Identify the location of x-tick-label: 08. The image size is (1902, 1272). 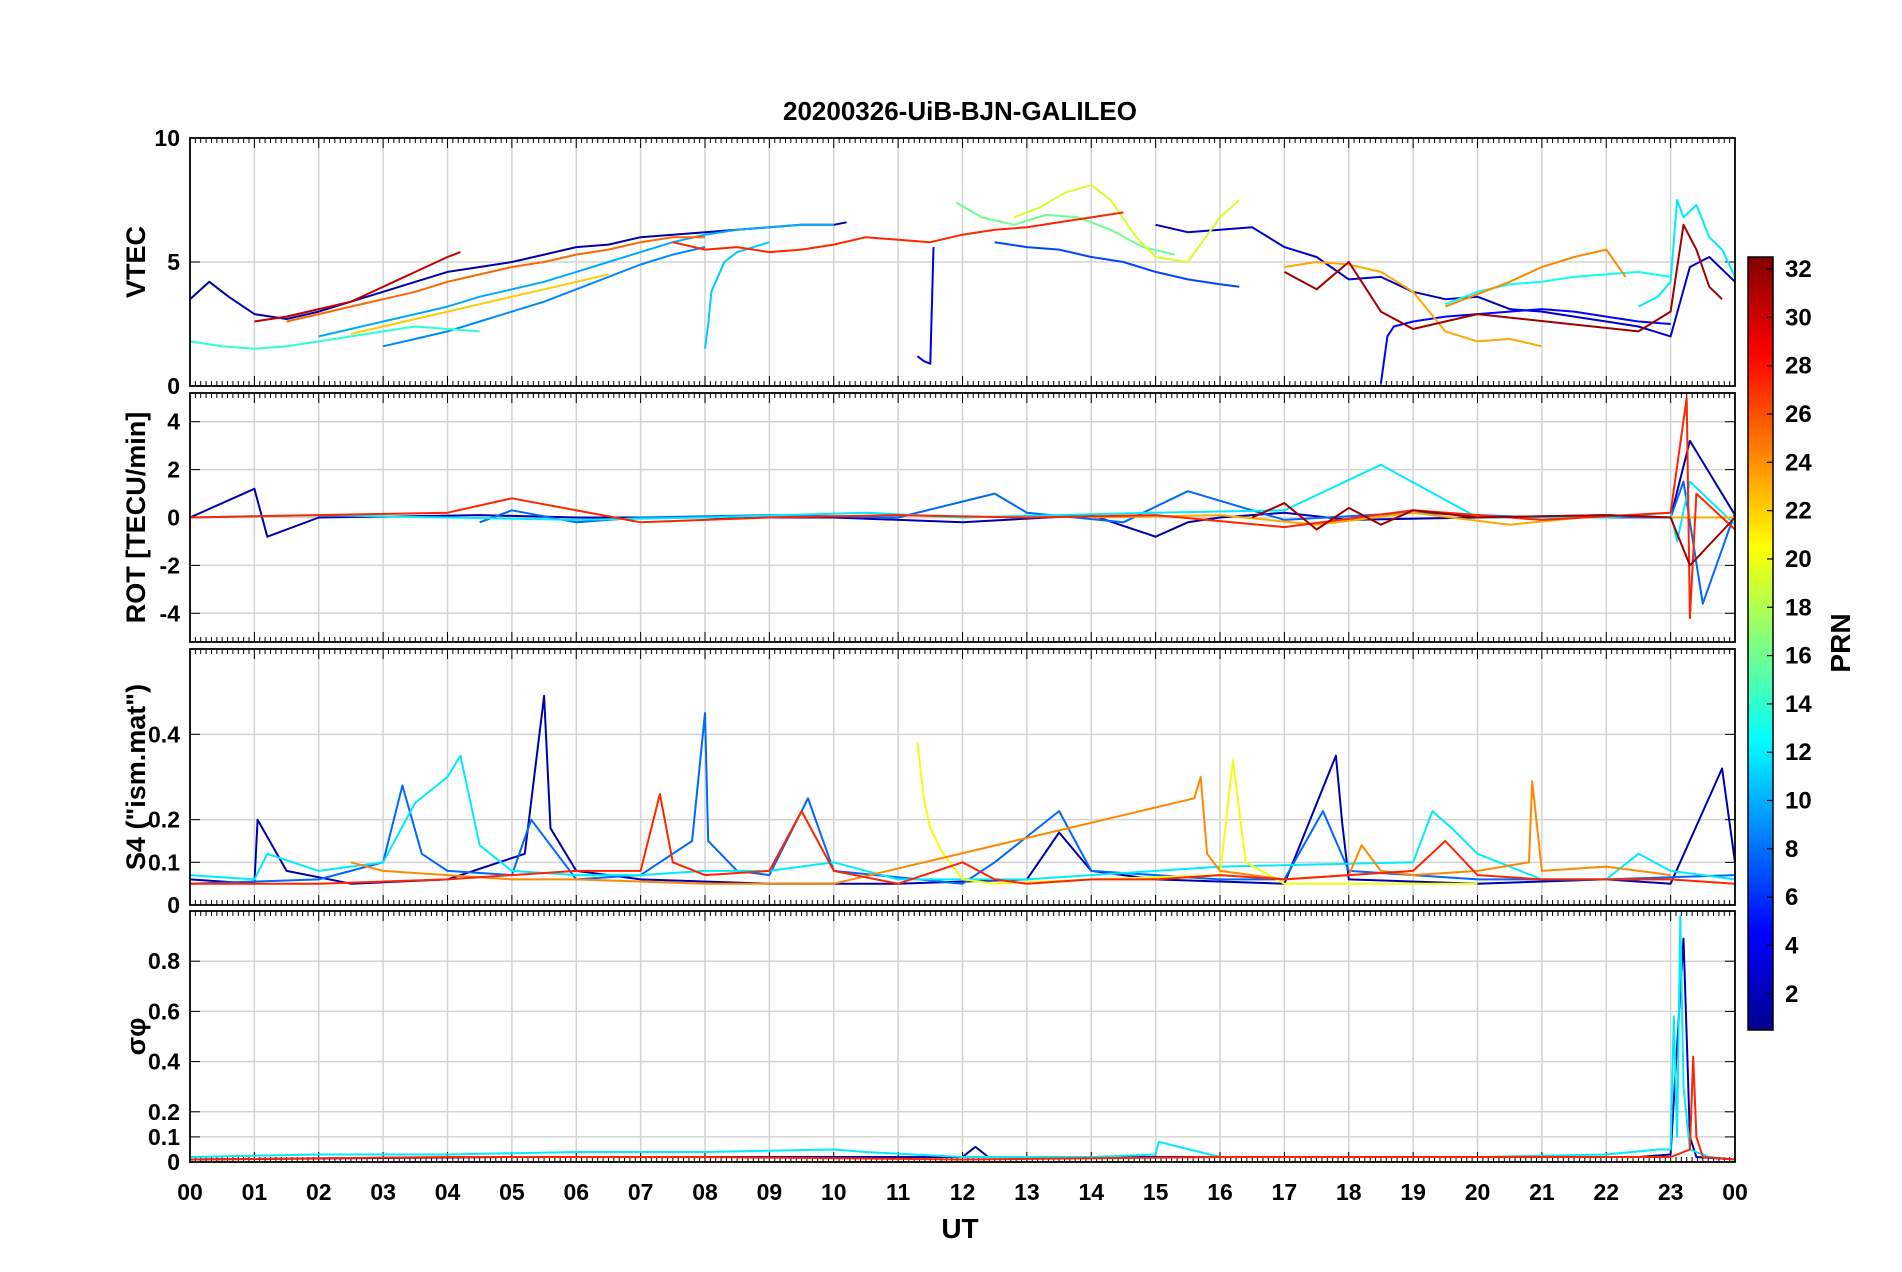
(705, 1192).